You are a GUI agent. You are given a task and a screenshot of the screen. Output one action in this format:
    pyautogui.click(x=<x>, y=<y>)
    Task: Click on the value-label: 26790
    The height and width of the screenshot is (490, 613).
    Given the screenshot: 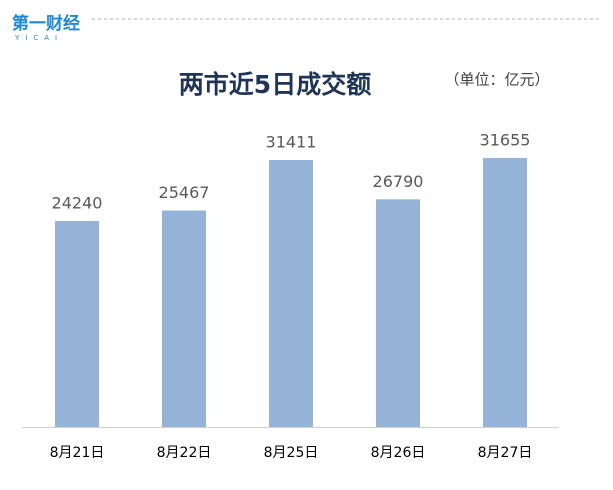 What is the action you would take?
    pyautogui.click(x=398, y=181)
    